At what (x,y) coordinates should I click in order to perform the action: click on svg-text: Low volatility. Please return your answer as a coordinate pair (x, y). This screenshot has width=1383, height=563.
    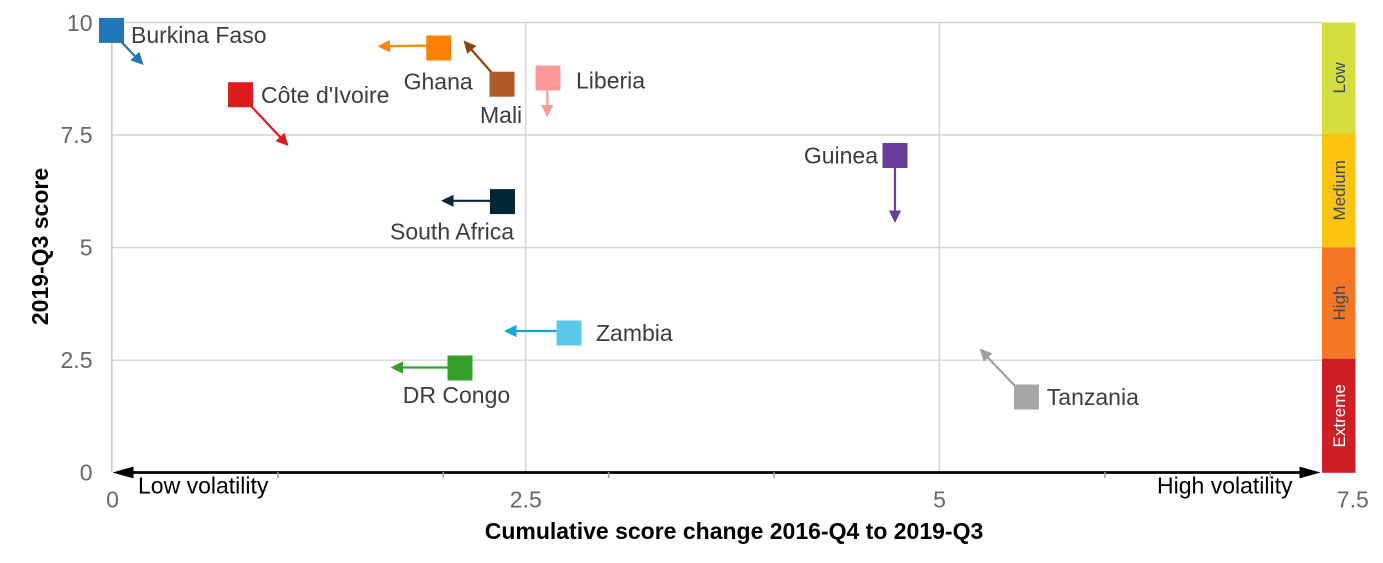
    Looking at the image, I should click on (203, 486).